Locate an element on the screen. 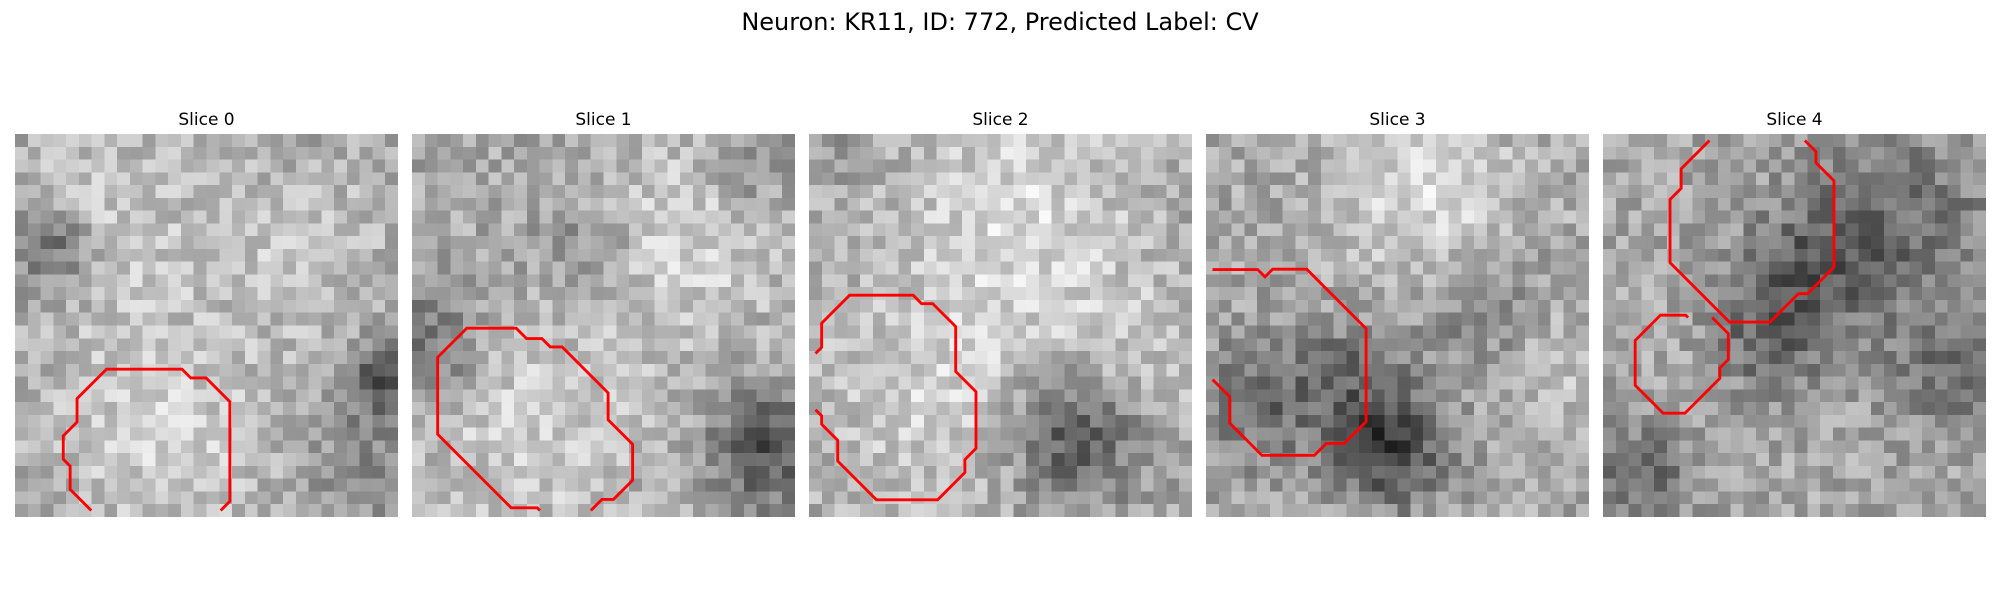  slice-panel-4: Slice 4 is located at coordinates (1794, 313).